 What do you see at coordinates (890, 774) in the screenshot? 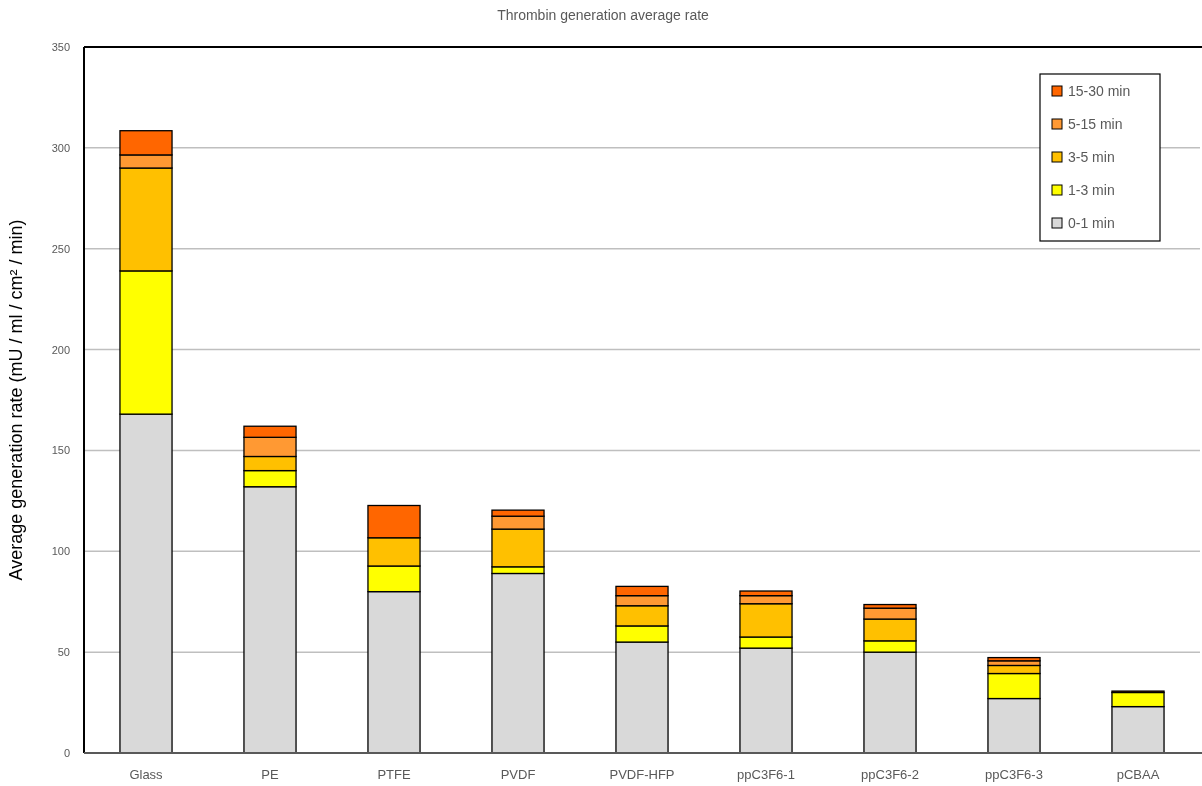
I see `x-tick-label: ppC3F6-2` at bounding box center [890, 774].